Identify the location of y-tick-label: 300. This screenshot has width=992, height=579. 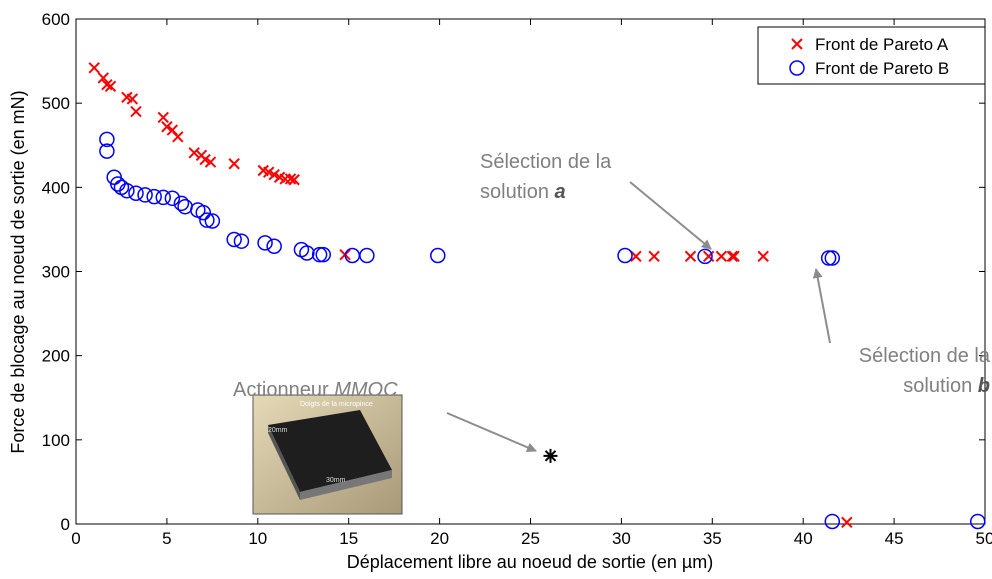
(56, 272).